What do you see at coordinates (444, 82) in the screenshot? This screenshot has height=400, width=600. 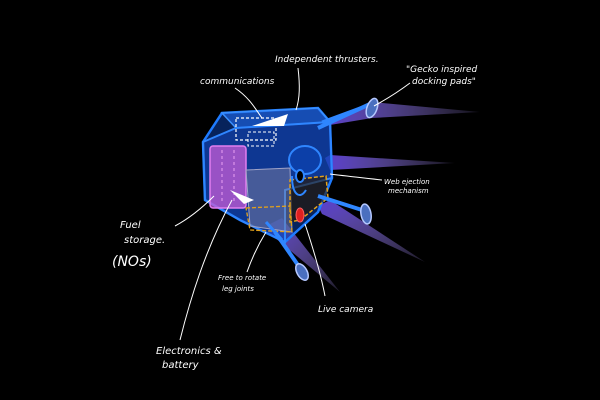 I see `label-docking-pads-line2: docking pads"` at bounding box center [444, 82].